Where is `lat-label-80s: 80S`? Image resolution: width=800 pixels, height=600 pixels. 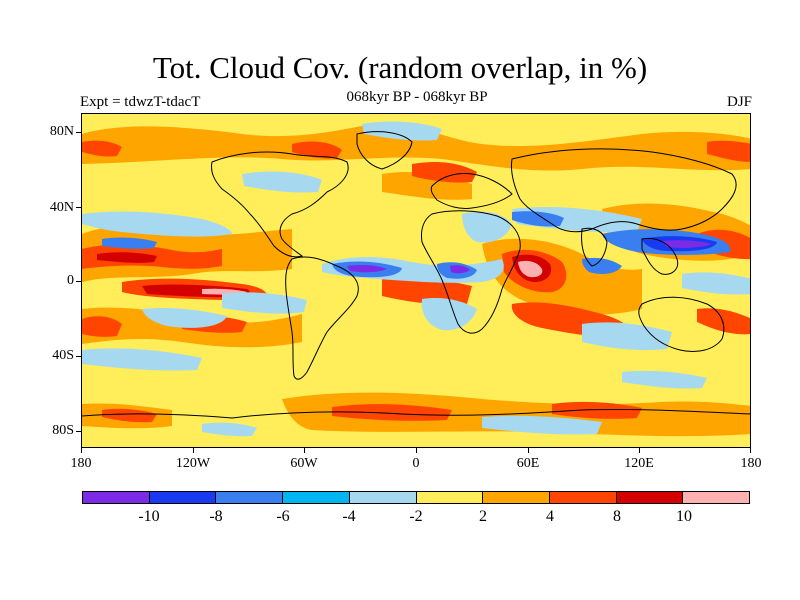 lat-label-80s: 80S is located at coordinates (63, 430).